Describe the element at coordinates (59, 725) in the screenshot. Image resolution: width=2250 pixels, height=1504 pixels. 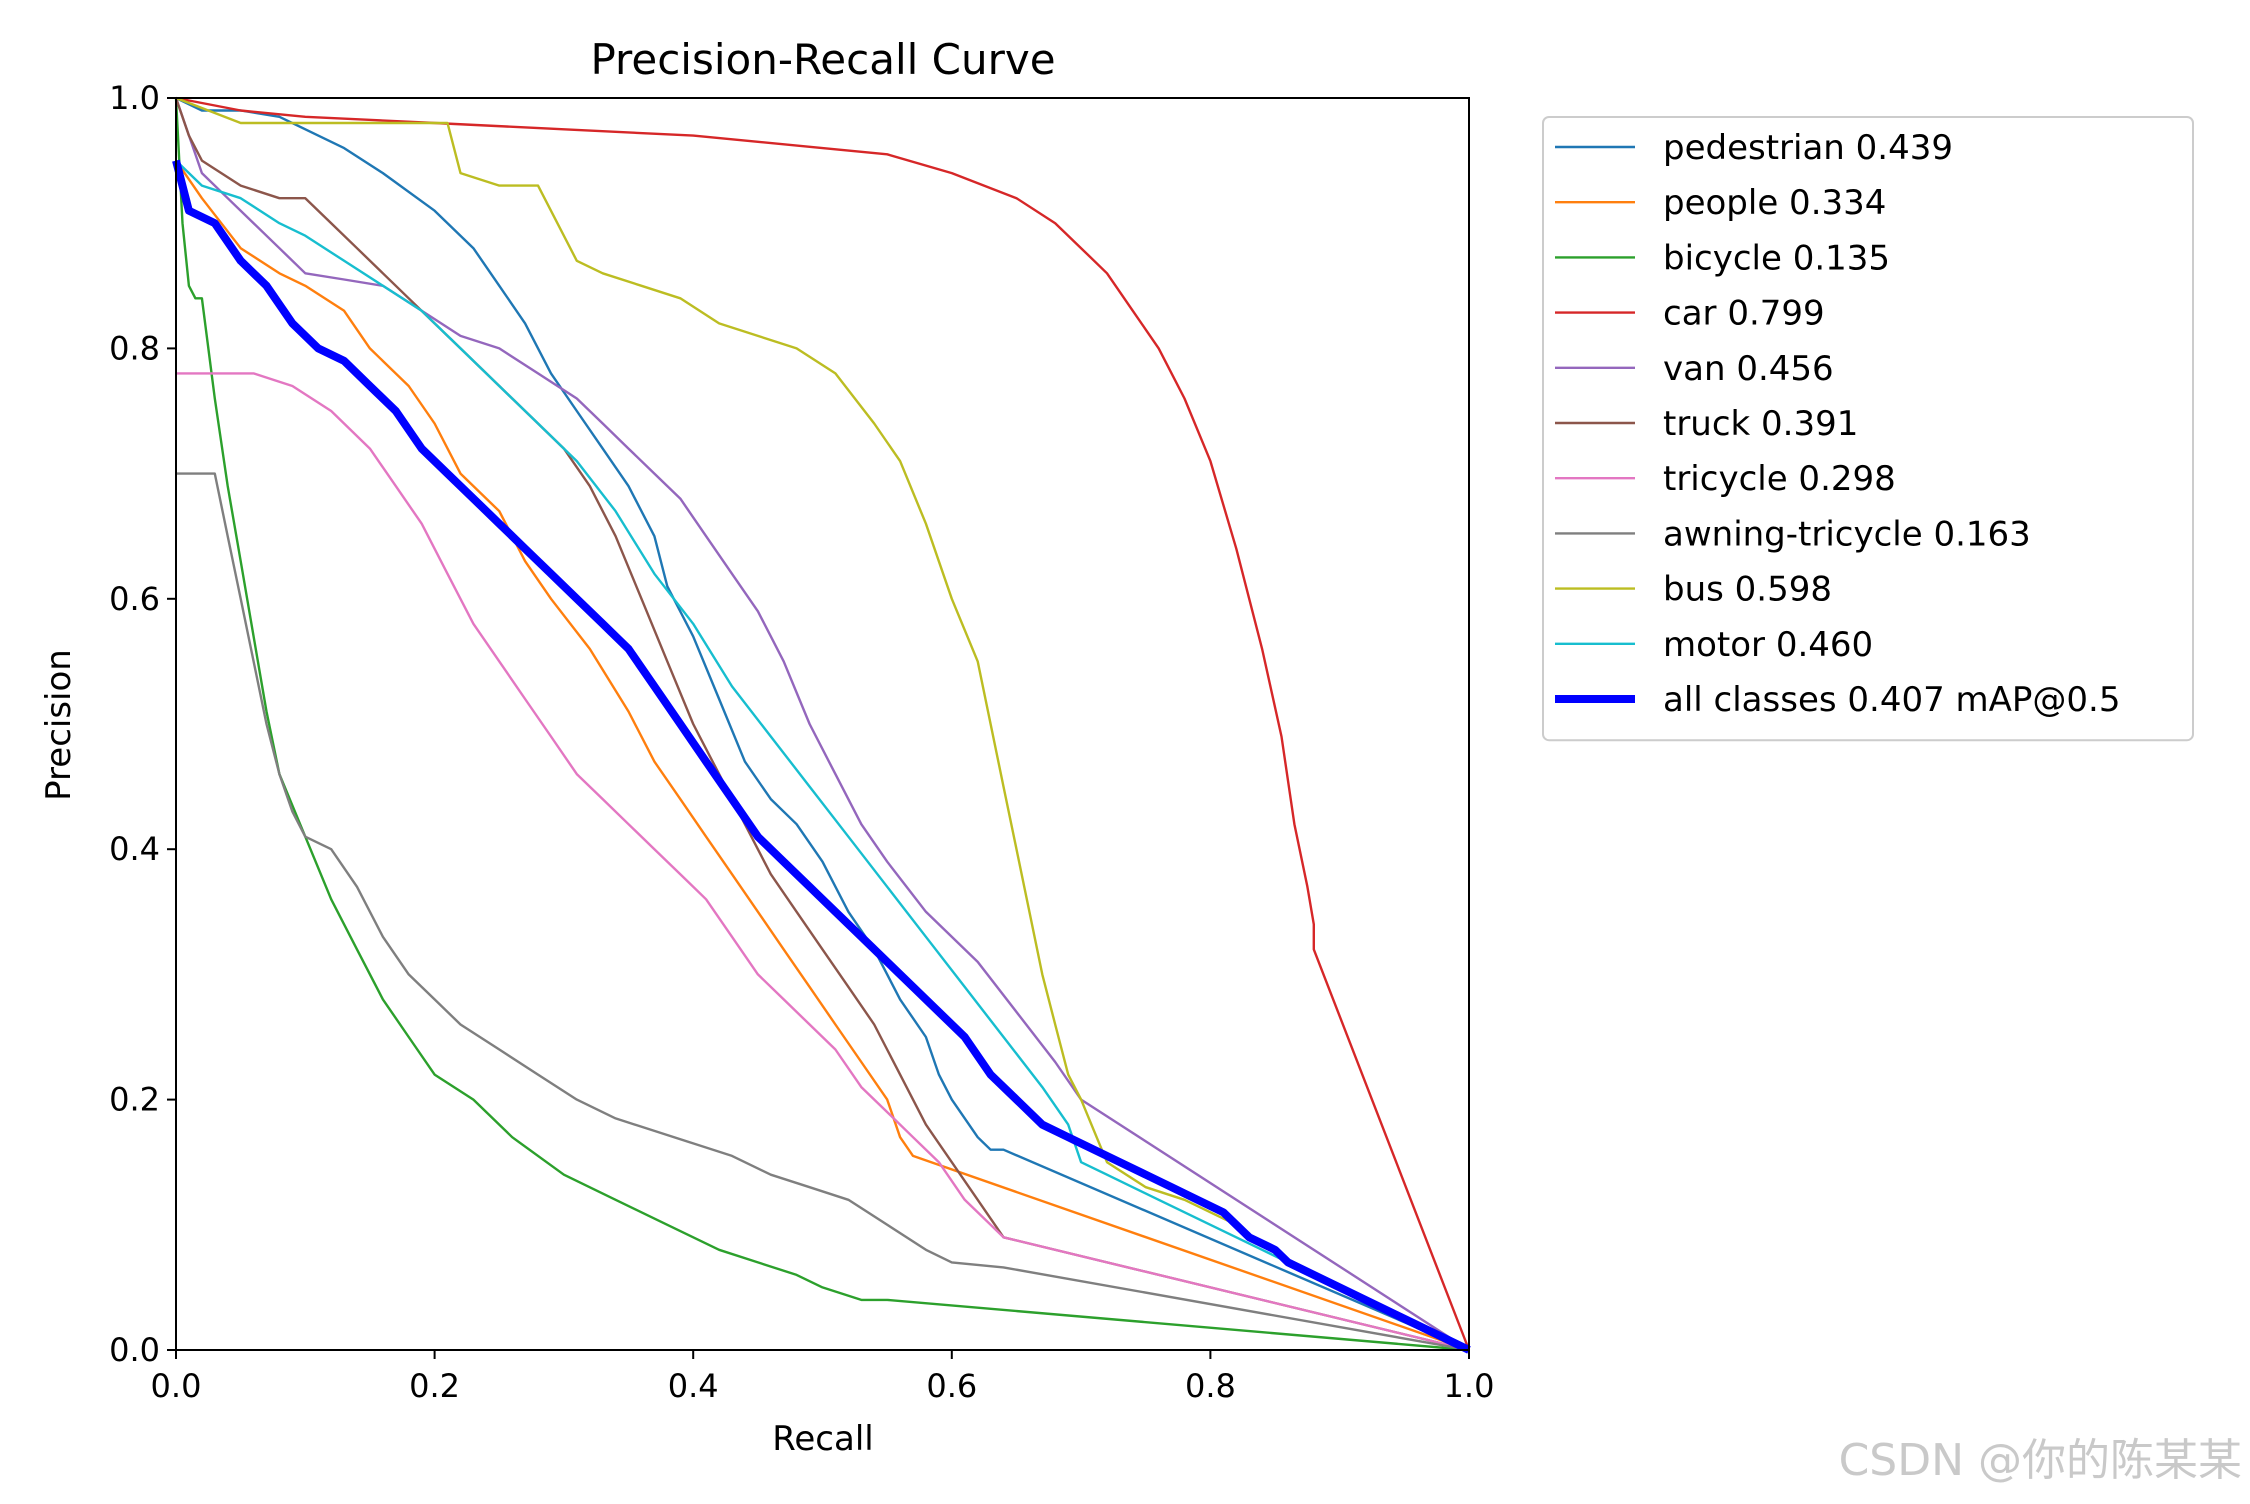
I see `y-axis-label: Precision` at that location.